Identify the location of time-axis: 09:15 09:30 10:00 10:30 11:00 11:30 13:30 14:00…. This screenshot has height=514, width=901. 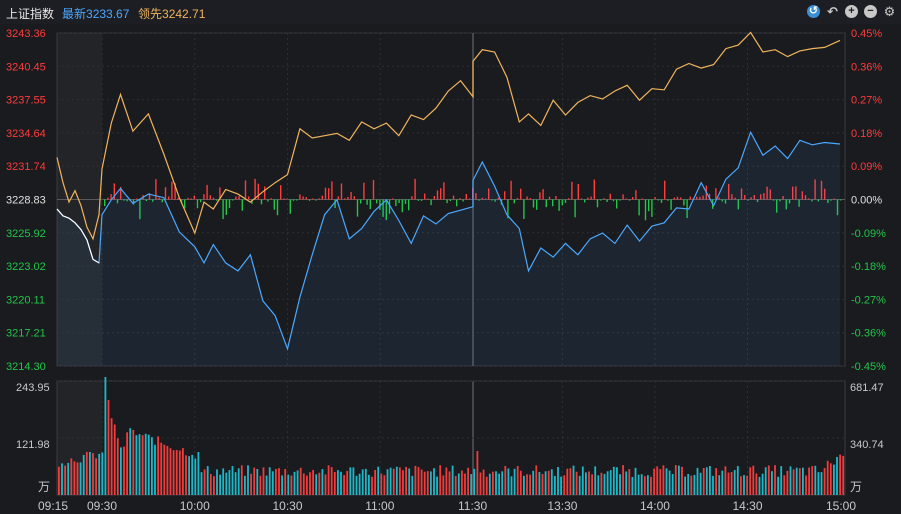
(447, 506).